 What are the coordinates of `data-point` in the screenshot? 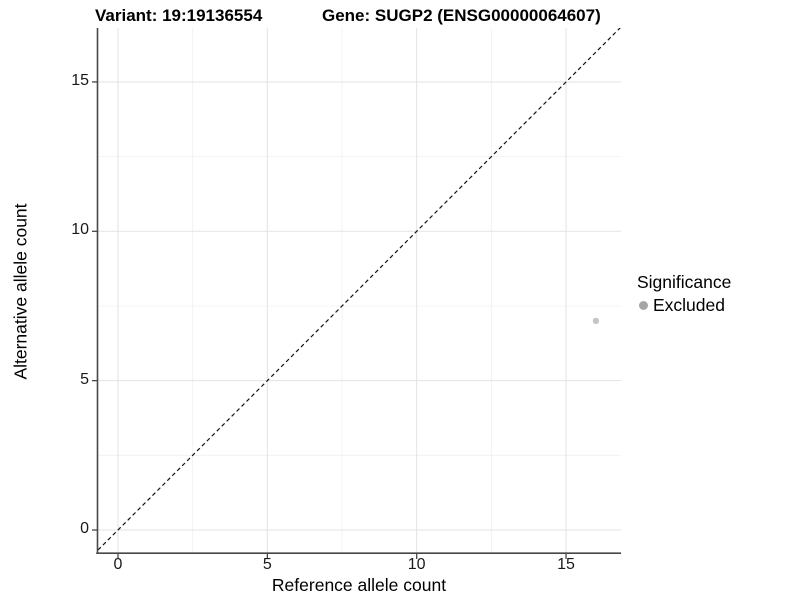 It's located at (596, 321).